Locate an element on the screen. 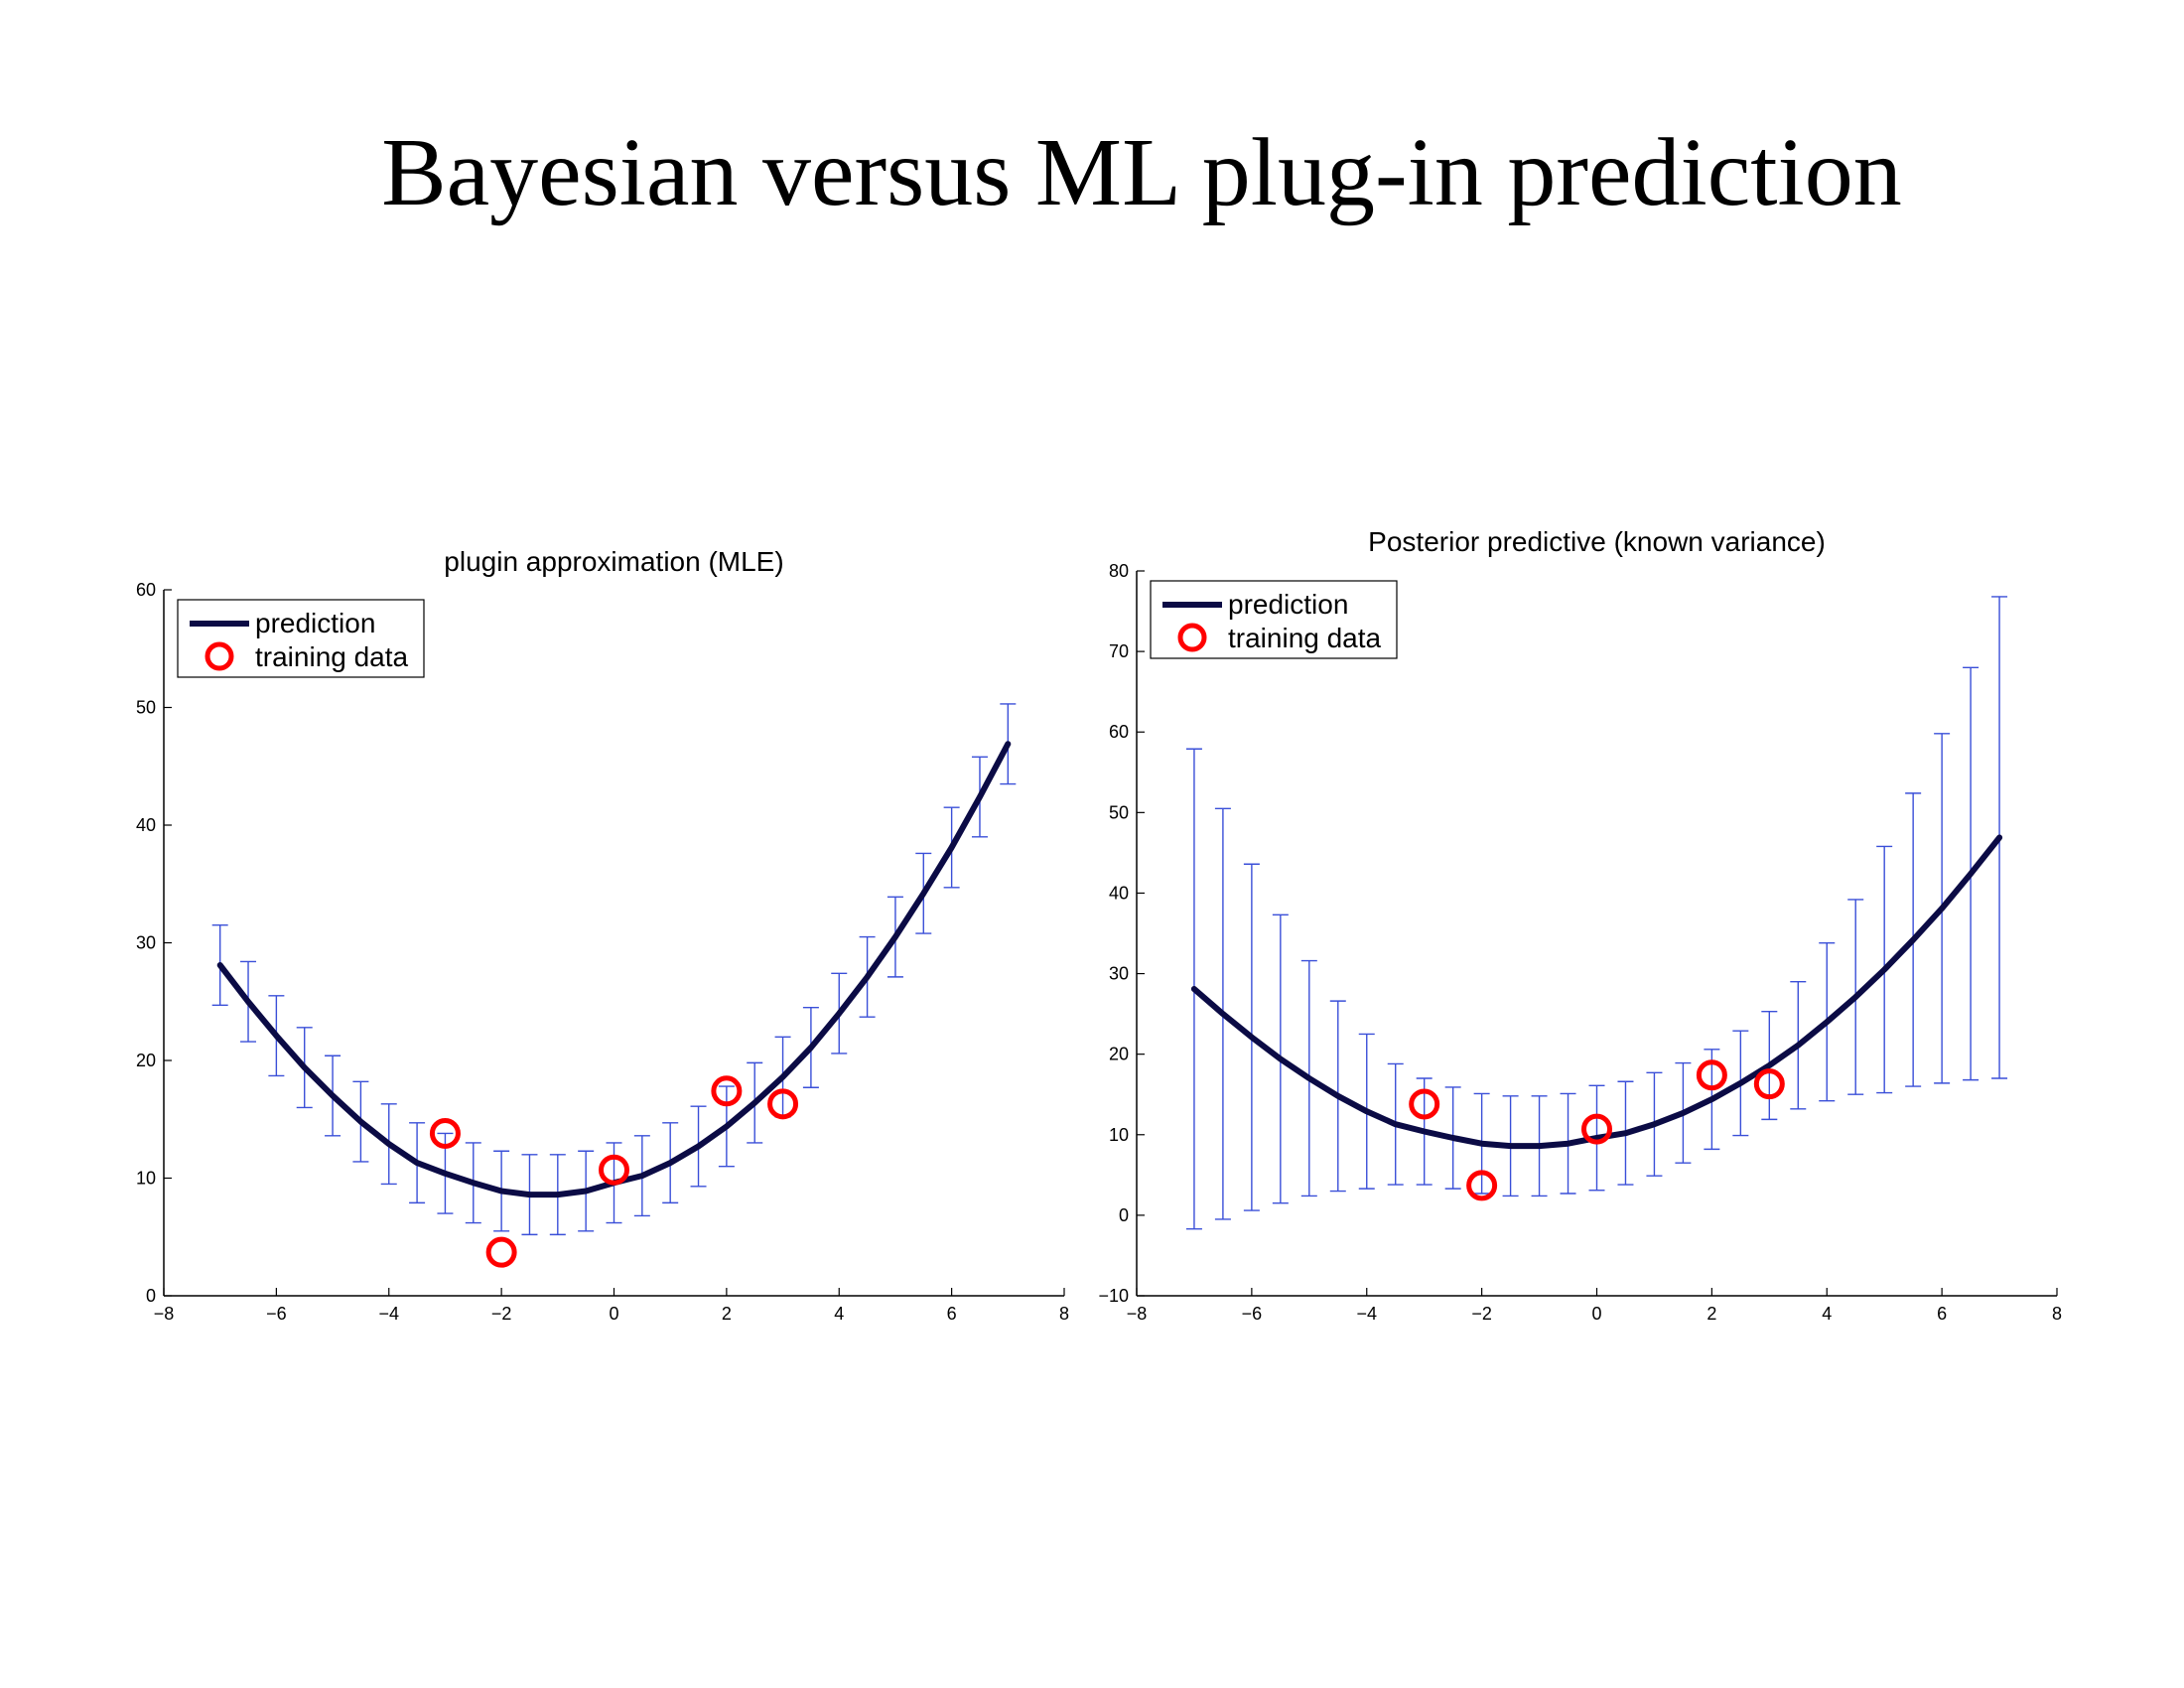 The width and height of the screenshot is (2184, 1688). chart-title: Posterior predictive (known variance) is located at coordinates (1597, 541).